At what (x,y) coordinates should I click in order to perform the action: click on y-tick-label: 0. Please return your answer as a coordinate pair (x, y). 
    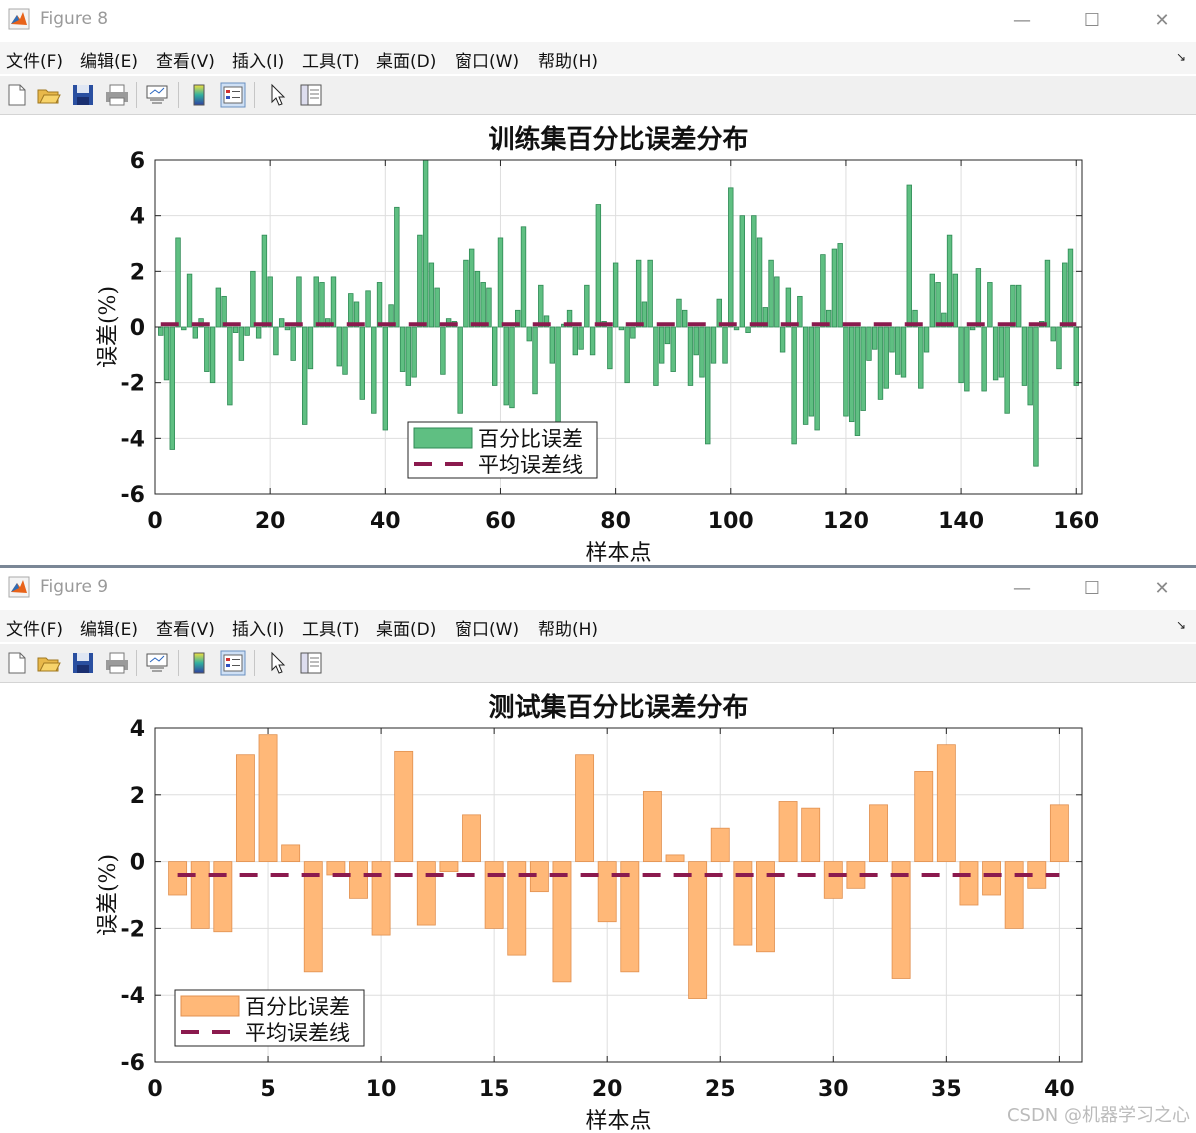
    Looking at the image, I should click on (137, 863).